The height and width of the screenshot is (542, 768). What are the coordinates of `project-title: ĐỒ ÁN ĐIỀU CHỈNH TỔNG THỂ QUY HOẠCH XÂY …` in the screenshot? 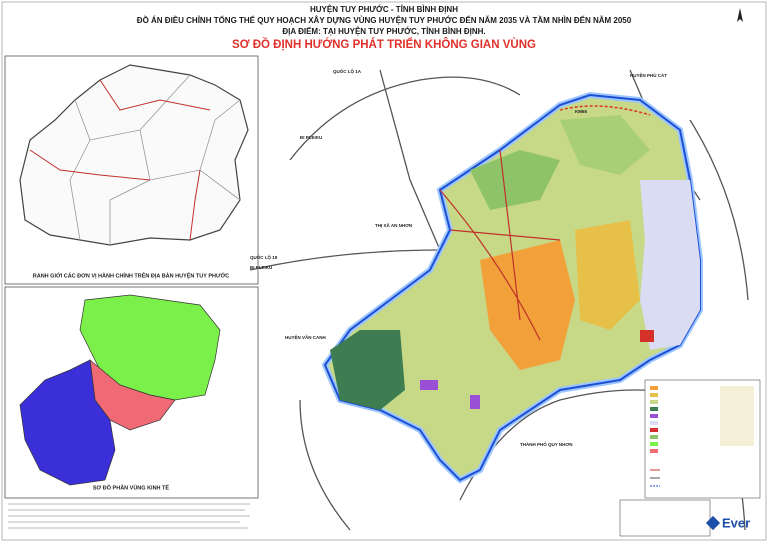 It's located at (384, 20).